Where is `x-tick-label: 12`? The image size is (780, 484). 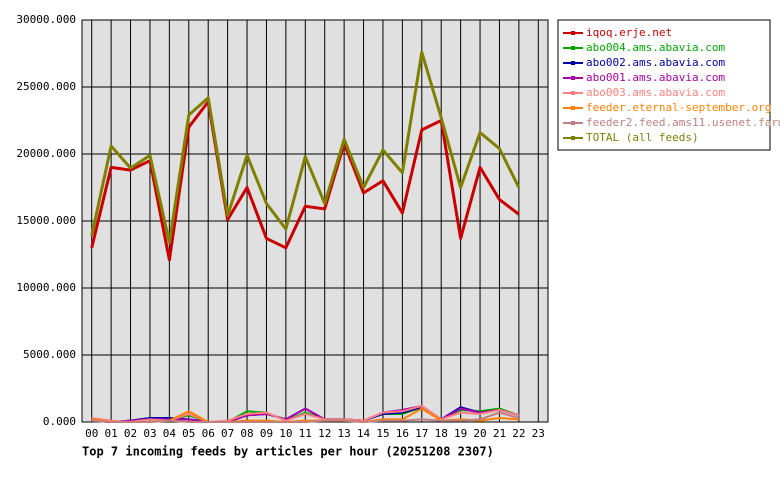 x-tick-label: 12 is located at coordinates (324, 433).